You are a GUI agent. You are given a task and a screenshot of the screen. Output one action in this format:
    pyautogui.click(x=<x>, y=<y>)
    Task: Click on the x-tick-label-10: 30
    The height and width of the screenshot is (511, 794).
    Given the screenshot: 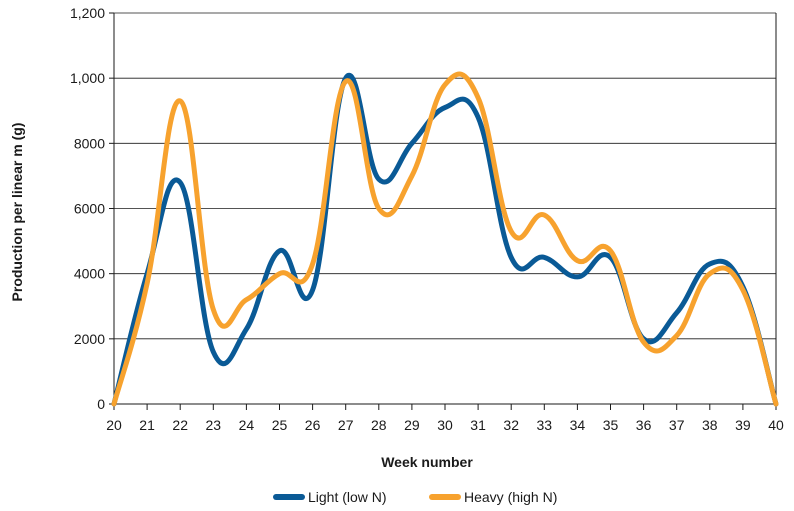 What is the action you would take?
    pyautogui.click(x=445, y=425)
    